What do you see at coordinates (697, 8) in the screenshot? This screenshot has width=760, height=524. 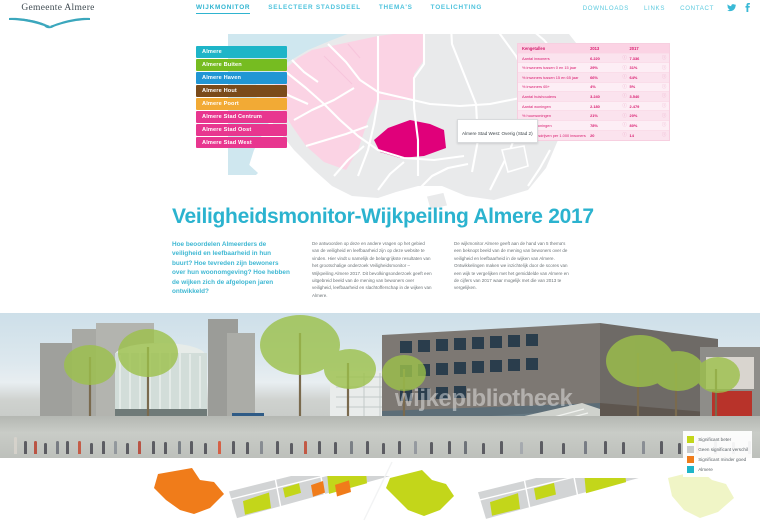 I see `nav-item-contact: CONTACT` at bounding box center [697, 8].